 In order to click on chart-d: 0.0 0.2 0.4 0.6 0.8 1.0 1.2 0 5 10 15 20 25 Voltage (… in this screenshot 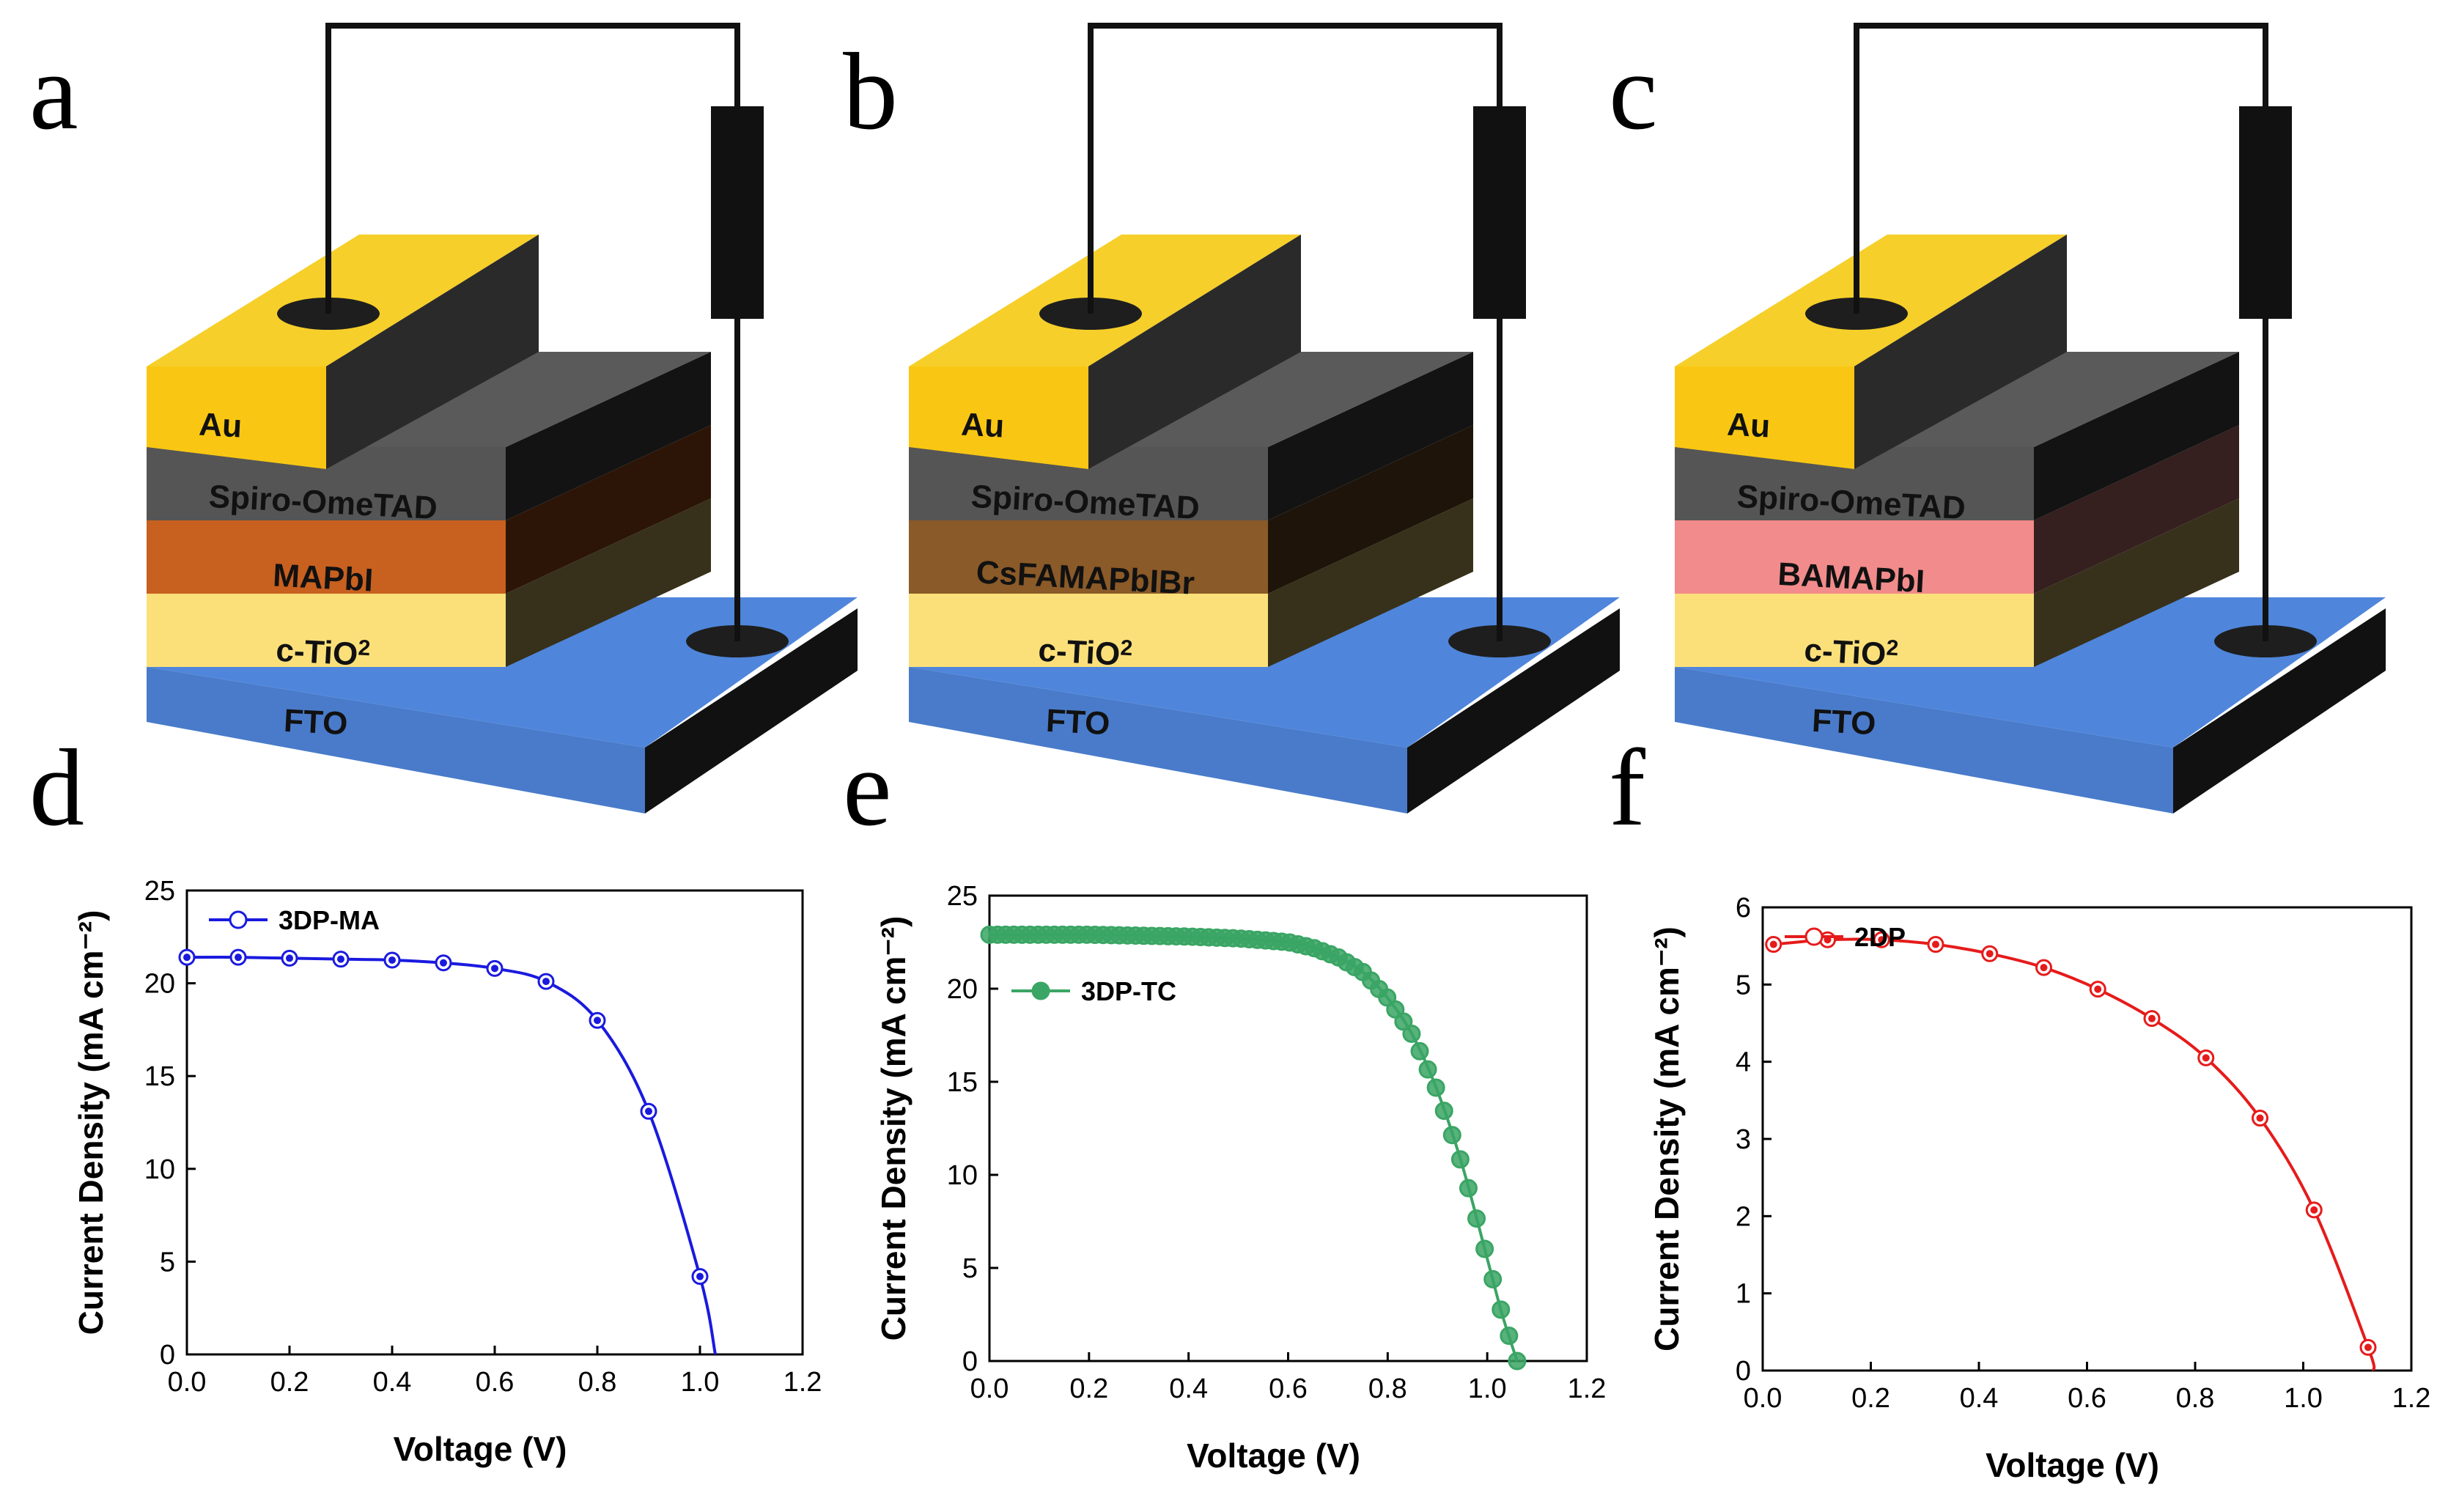, I will do `click(447, 1172)`.